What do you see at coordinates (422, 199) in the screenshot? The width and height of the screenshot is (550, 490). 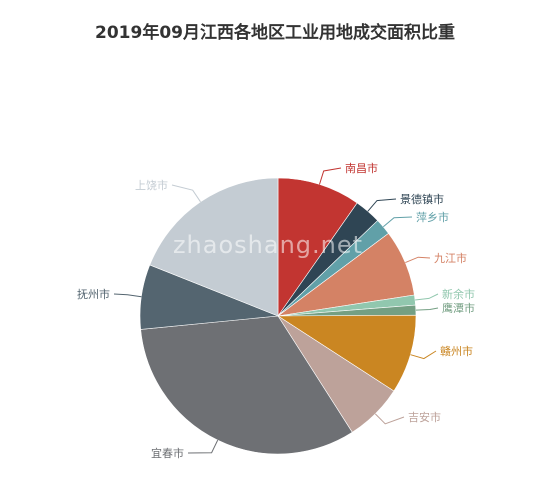 I see `pie-label-2: 景德镇市` at bounding box center [422, 199].